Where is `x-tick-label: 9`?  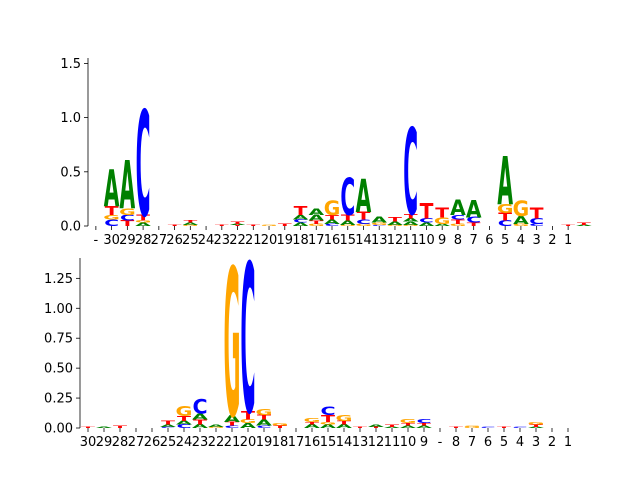 x-tick-label: 9 is located at coordinates (424, 442).